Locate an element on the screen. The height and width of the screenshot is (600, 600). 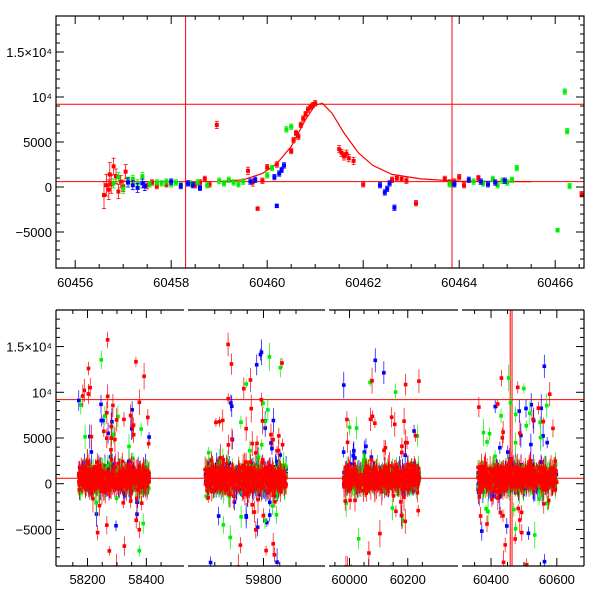
x-tick-label: 60462 is located at coordinates (363, 282).